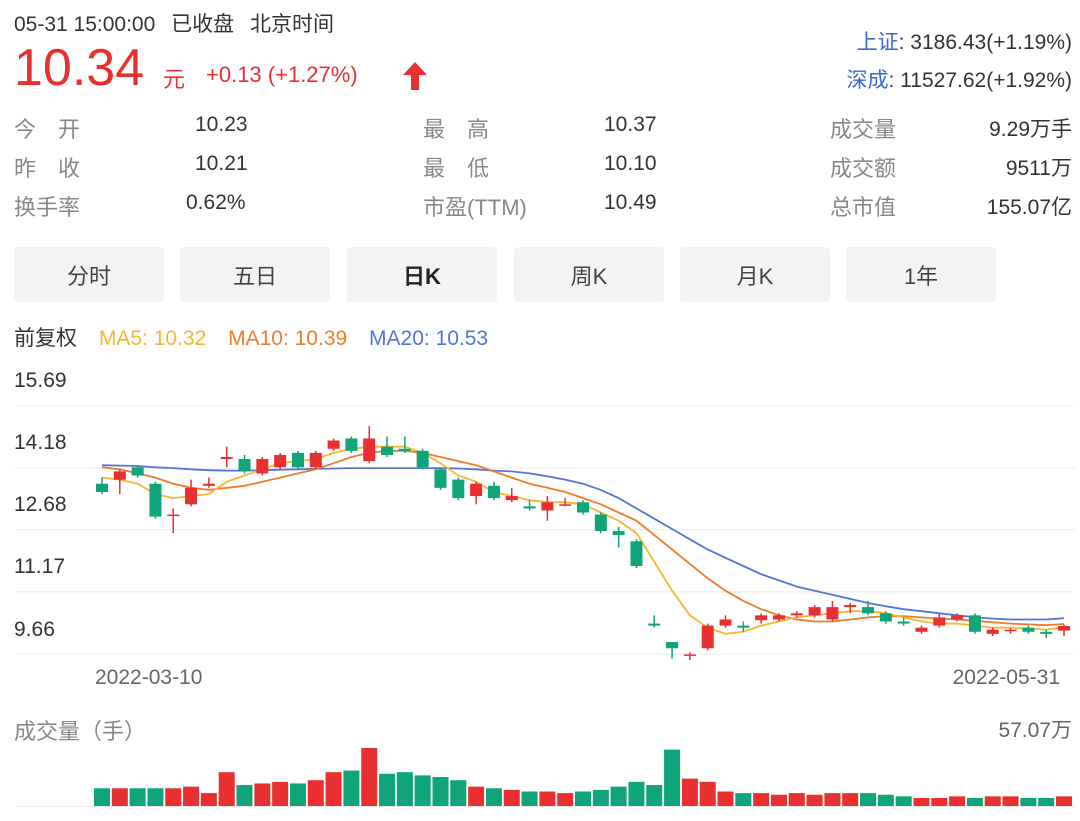 The image size is (1080, 821). What do you see at coordinates (174, 79) in the screenshot?
I see `price-unit: 元` at bounding box center [174, 79].